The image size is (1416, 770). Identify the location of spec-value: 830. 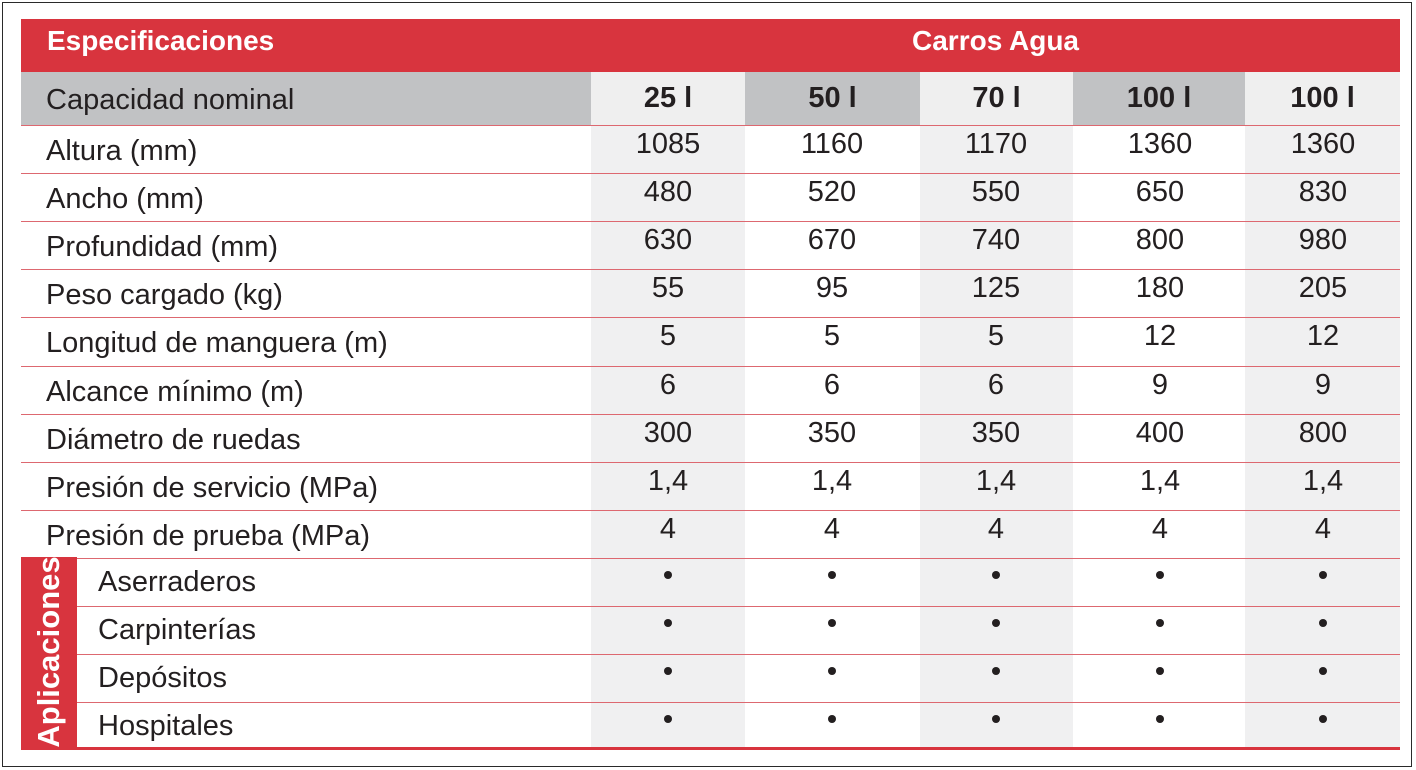
(1323, 192).